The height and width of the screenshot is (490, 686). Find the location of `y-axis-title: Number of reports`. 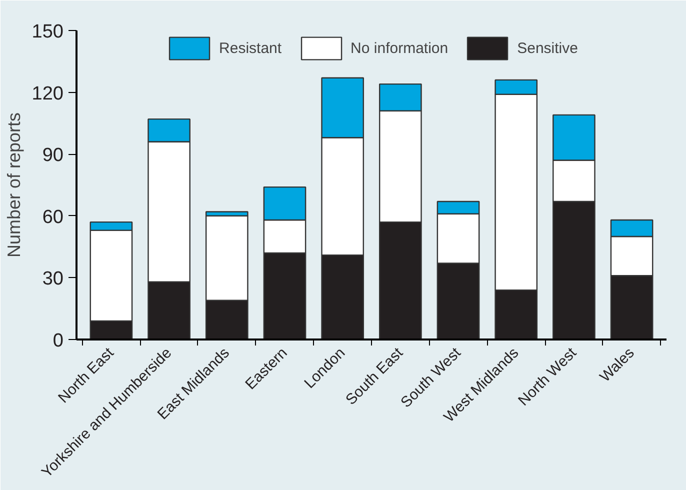

y-axis-title: Number of reports is located at coordinates (14, 185).